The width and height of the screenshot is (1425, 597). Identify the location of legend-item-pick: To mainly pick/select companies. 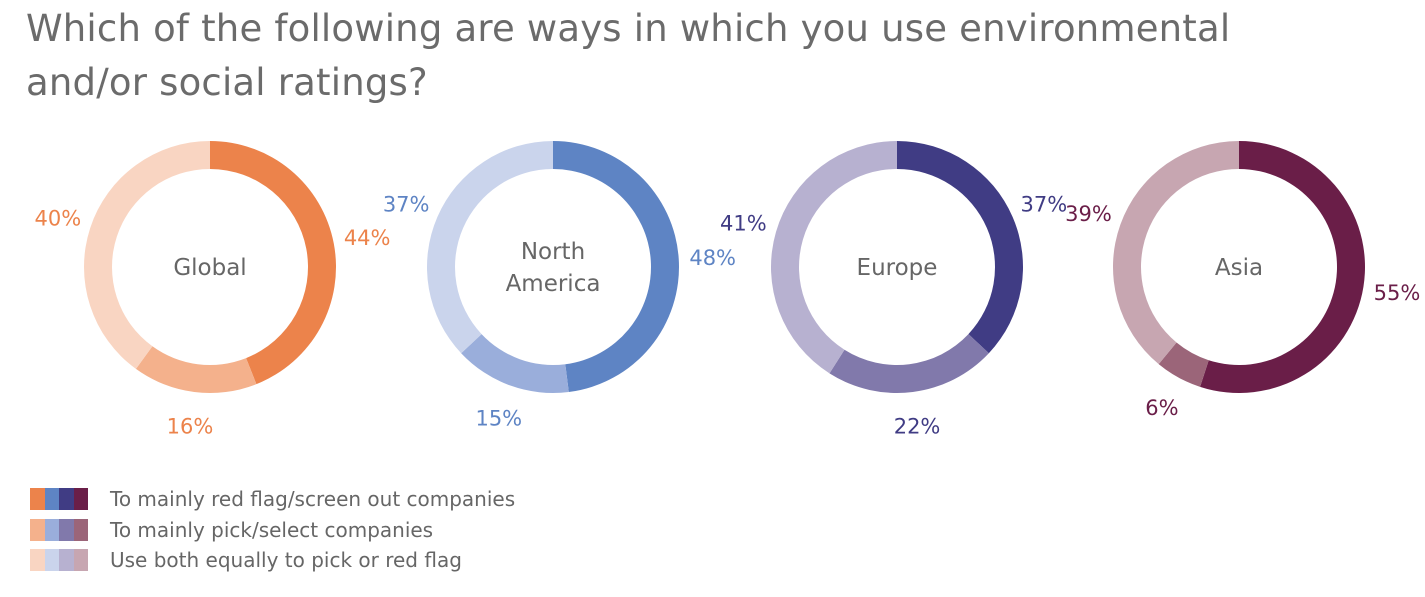
(272, 530).